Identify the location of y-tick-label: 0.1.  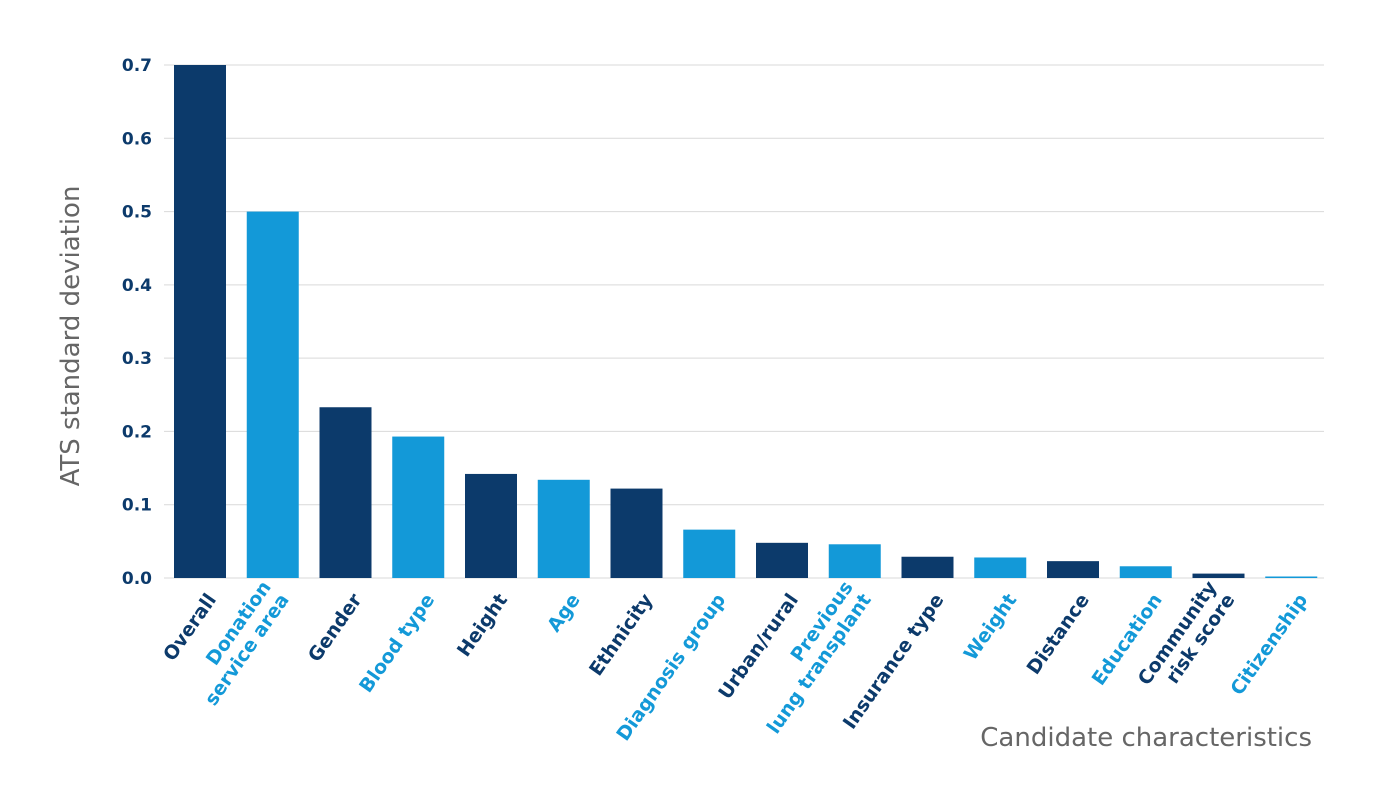
(137, 506).